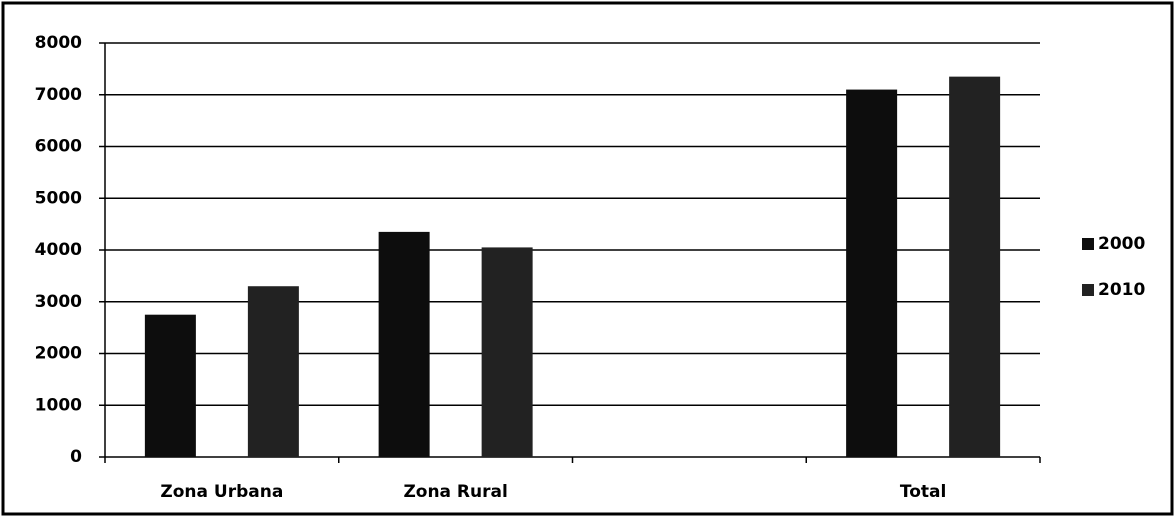  What do you see at coordinates (58, 354) in the screenshot?
I see `y-tick-label: 2000` at bounding box center [58, 354].